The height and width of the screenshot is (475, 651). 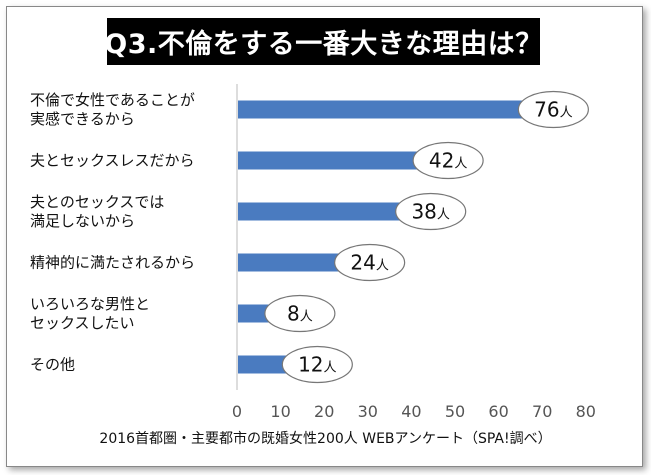 I want to click on data-label-1: 42人, so click(x=448, y=161).